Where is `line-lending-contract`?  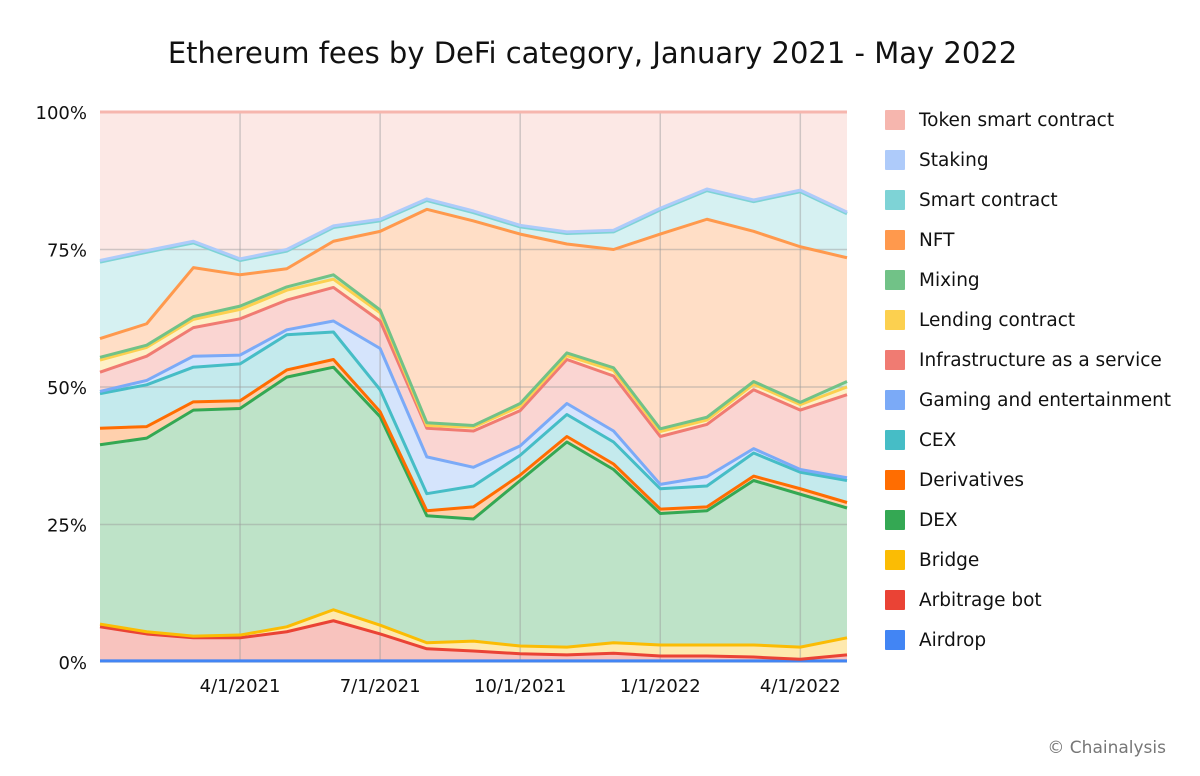
line-lending-contract is located at coordinates (473, 355).